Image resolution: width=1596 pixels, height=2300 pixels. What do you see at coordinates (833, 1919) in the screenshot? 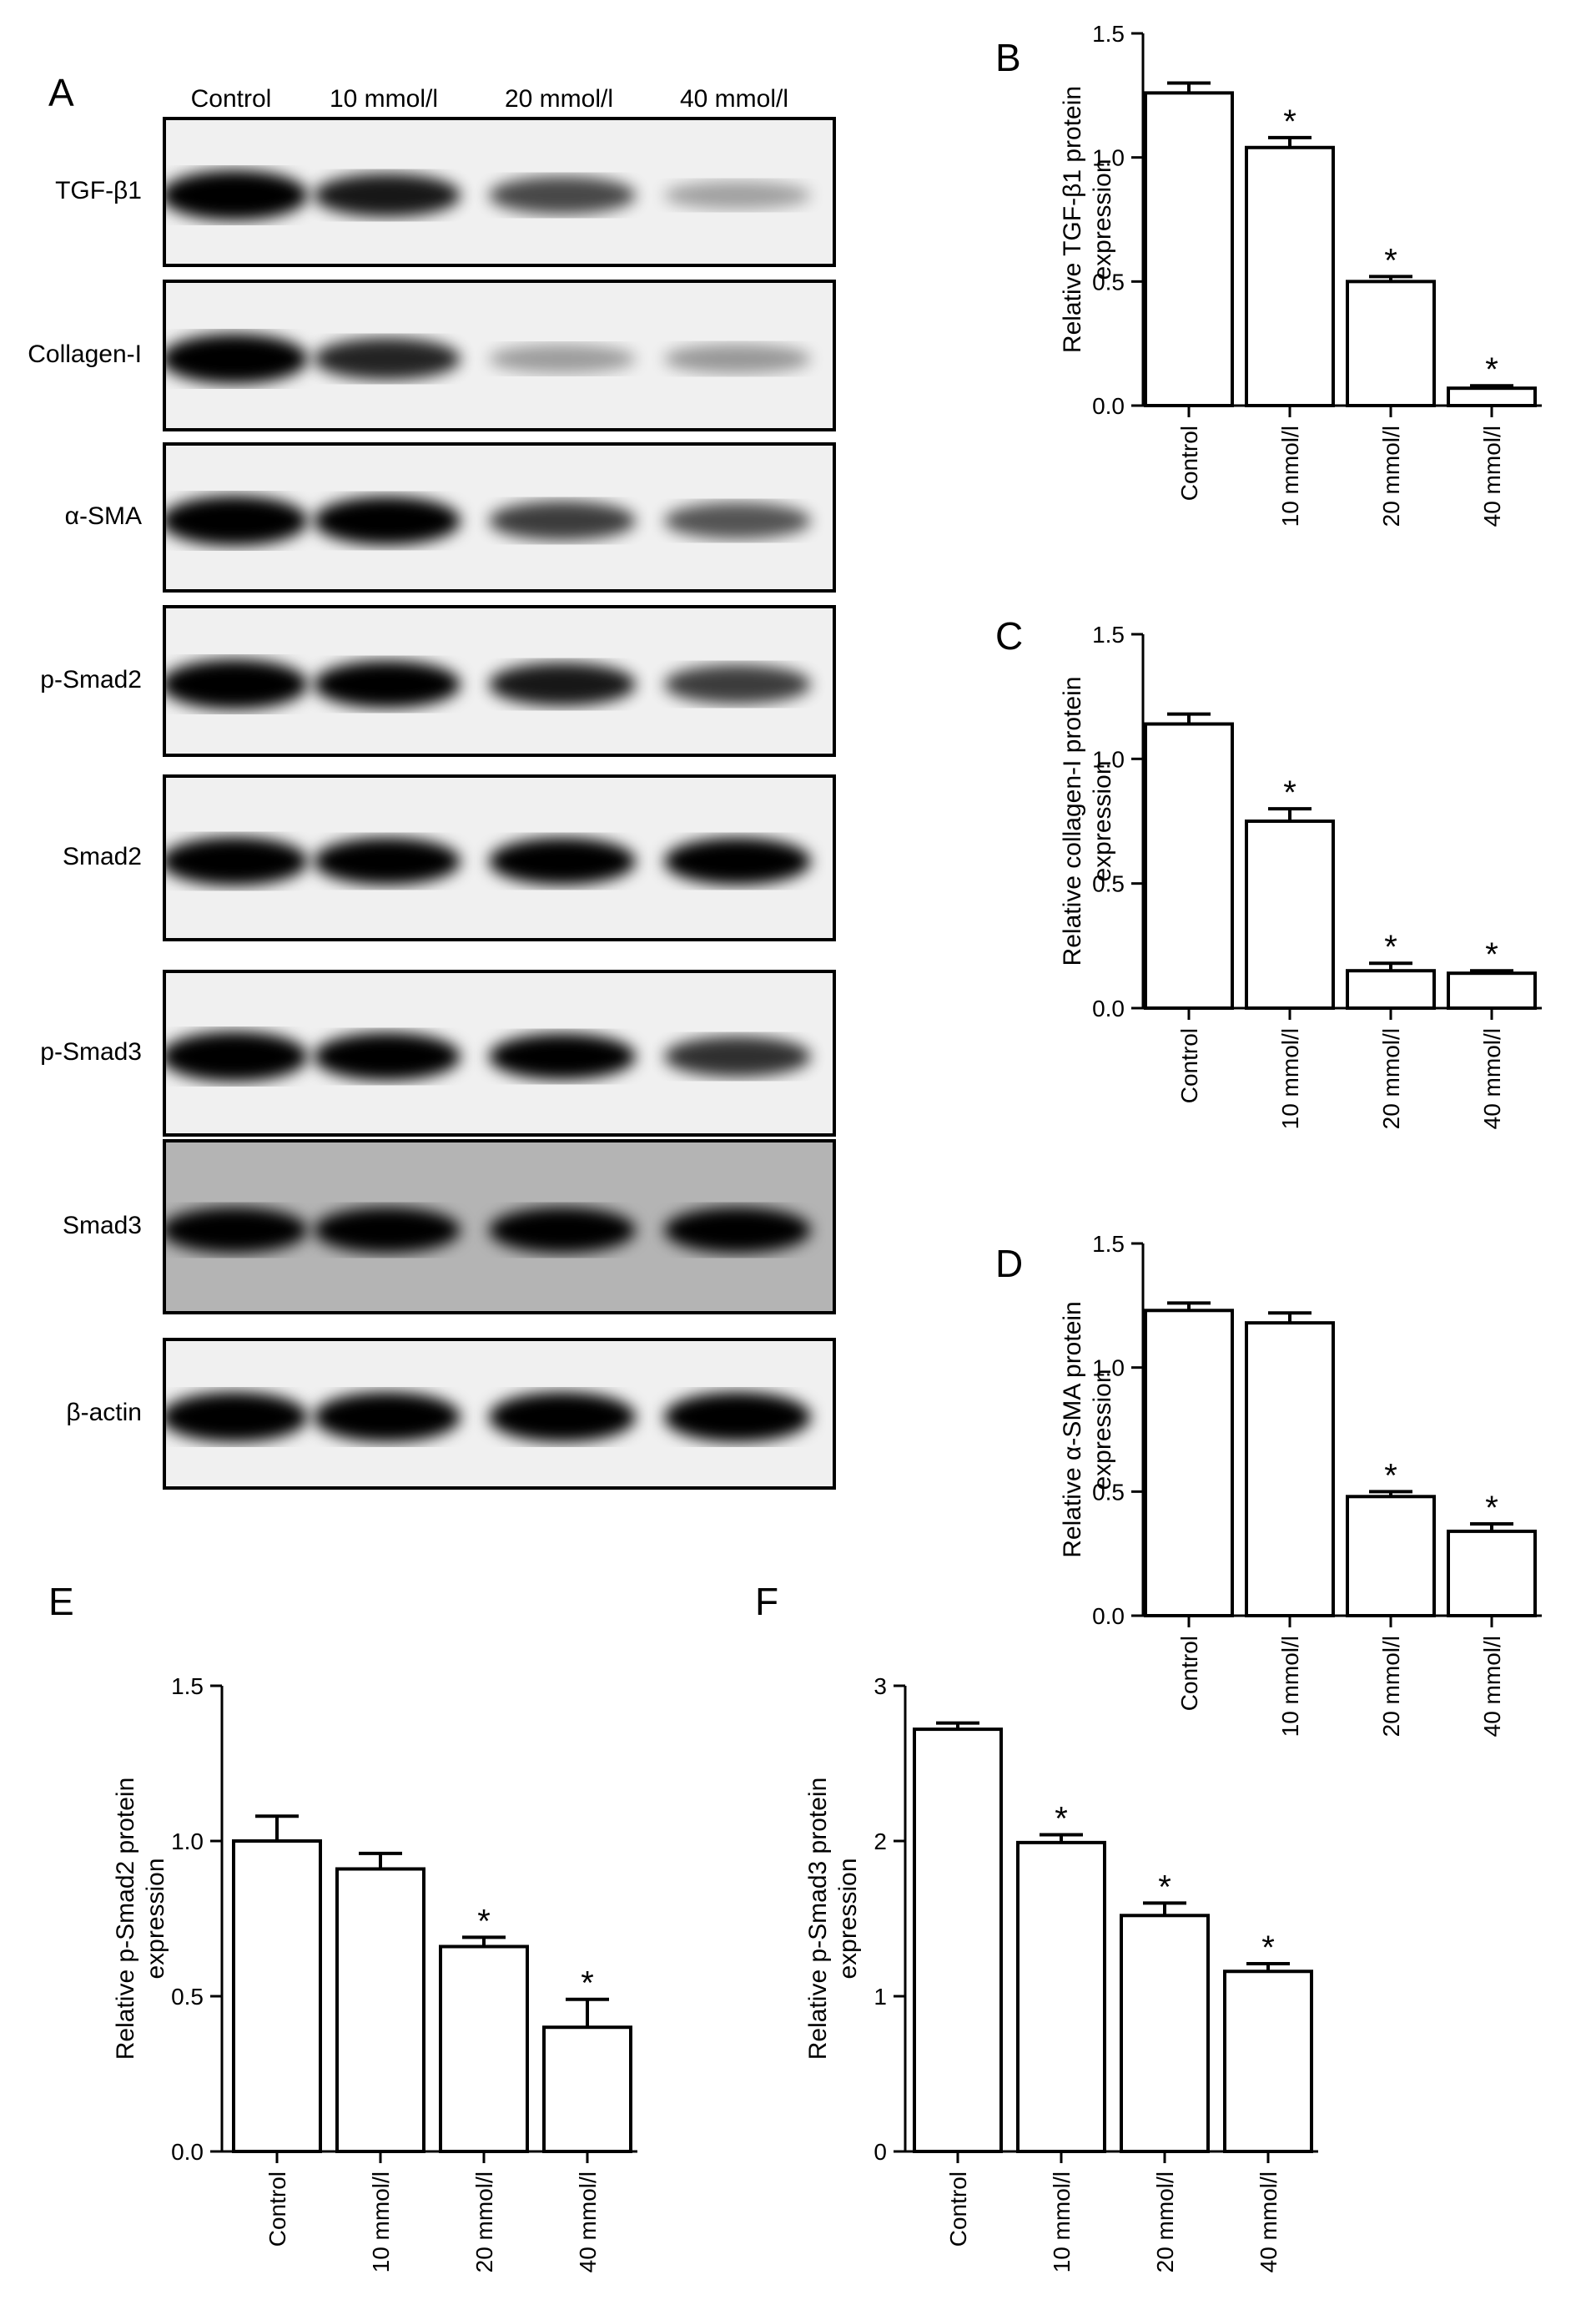
I see `y-axis-label: Relative p-Smad3 protein expression` at bounding box center [833, 1919].